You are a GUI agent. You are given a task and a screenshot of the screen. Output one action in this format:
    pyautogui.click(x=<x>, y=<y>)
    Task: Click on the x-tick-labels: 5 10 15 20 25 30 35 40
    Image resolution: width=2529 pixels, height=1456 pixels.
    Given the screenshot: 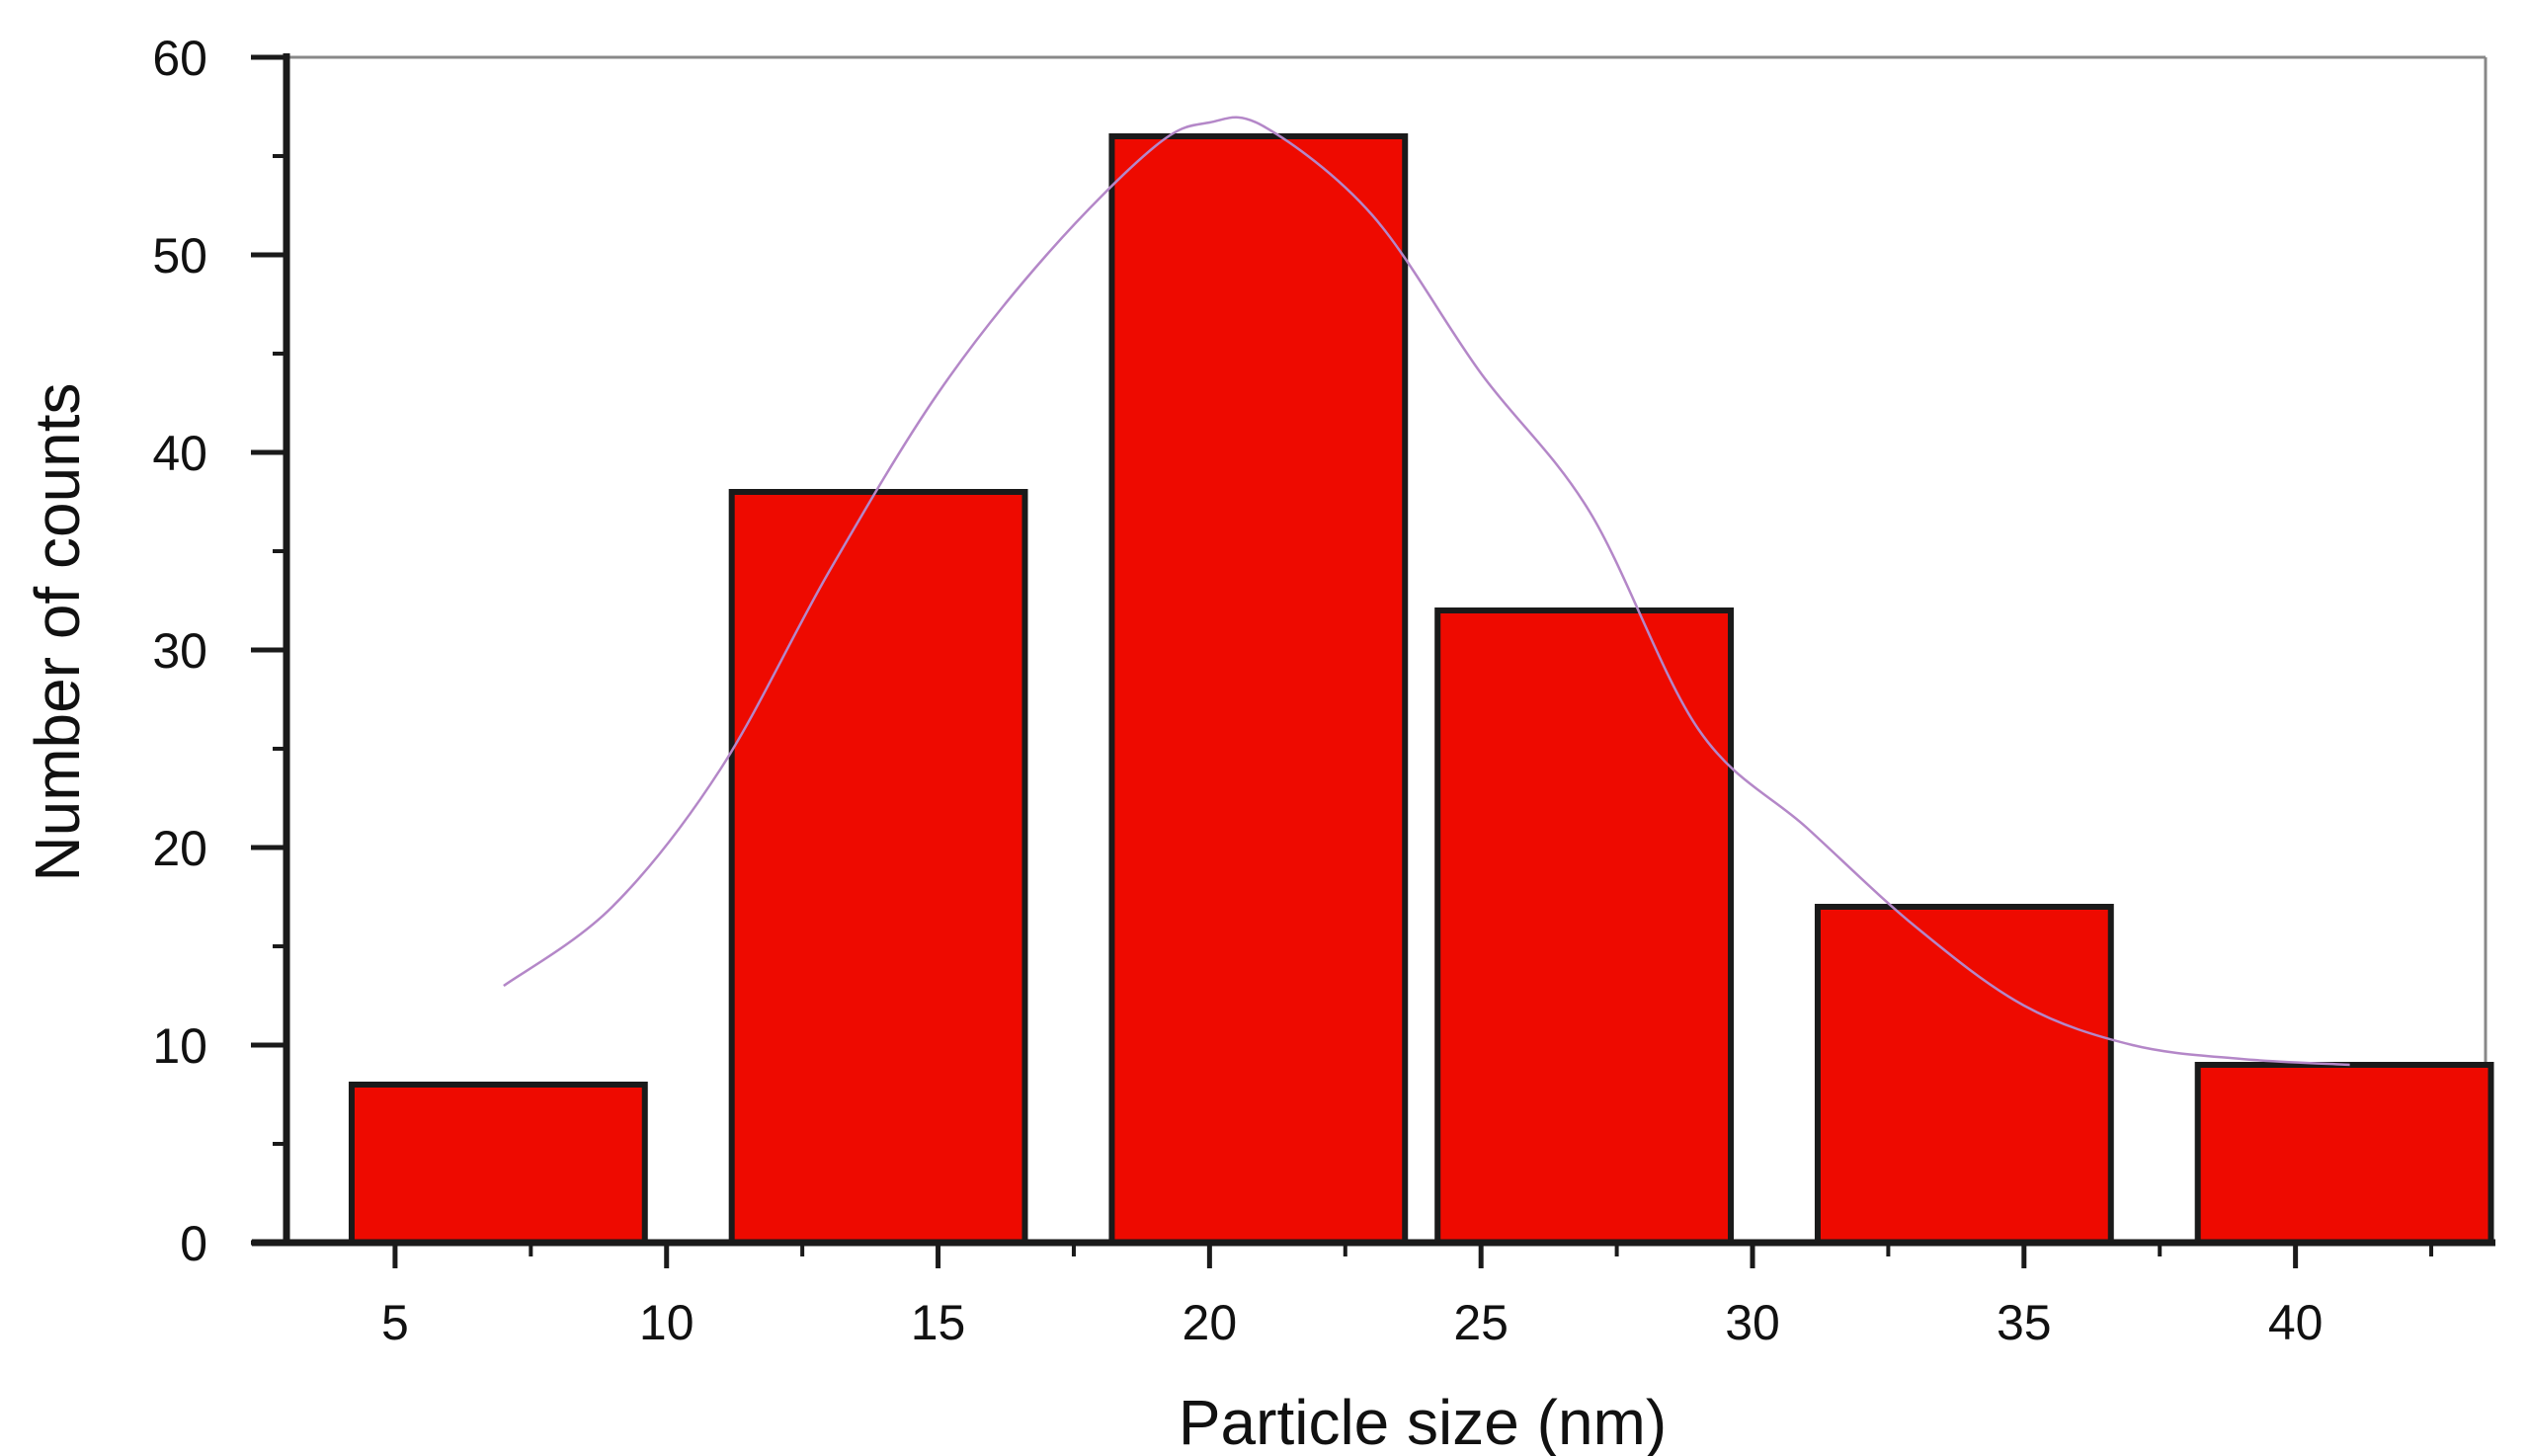 What is the action you would take?
    pyautogui.click(x=1407, y=1296)
    